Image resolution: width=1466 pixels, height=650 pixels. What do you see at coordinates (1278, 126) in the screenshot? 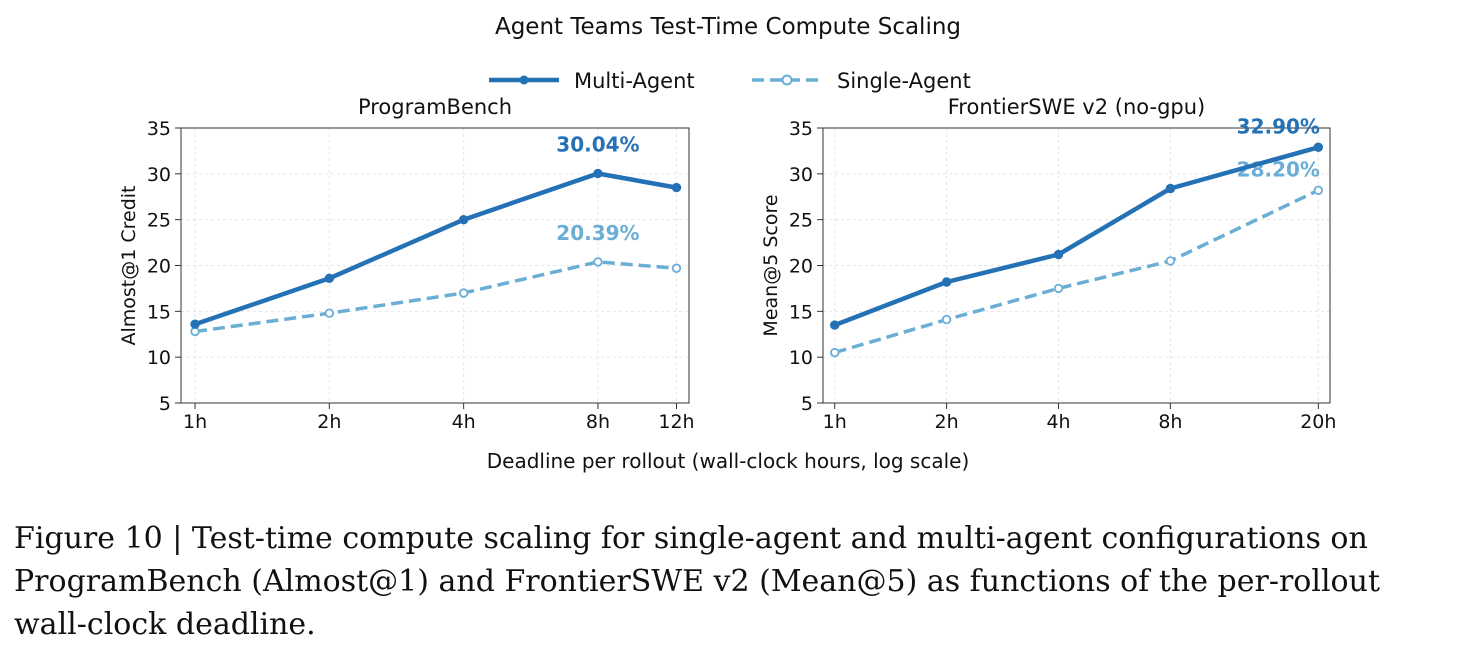
I see `multi-agent-annotation: 32.90%` at bounding box center [1278, 126].